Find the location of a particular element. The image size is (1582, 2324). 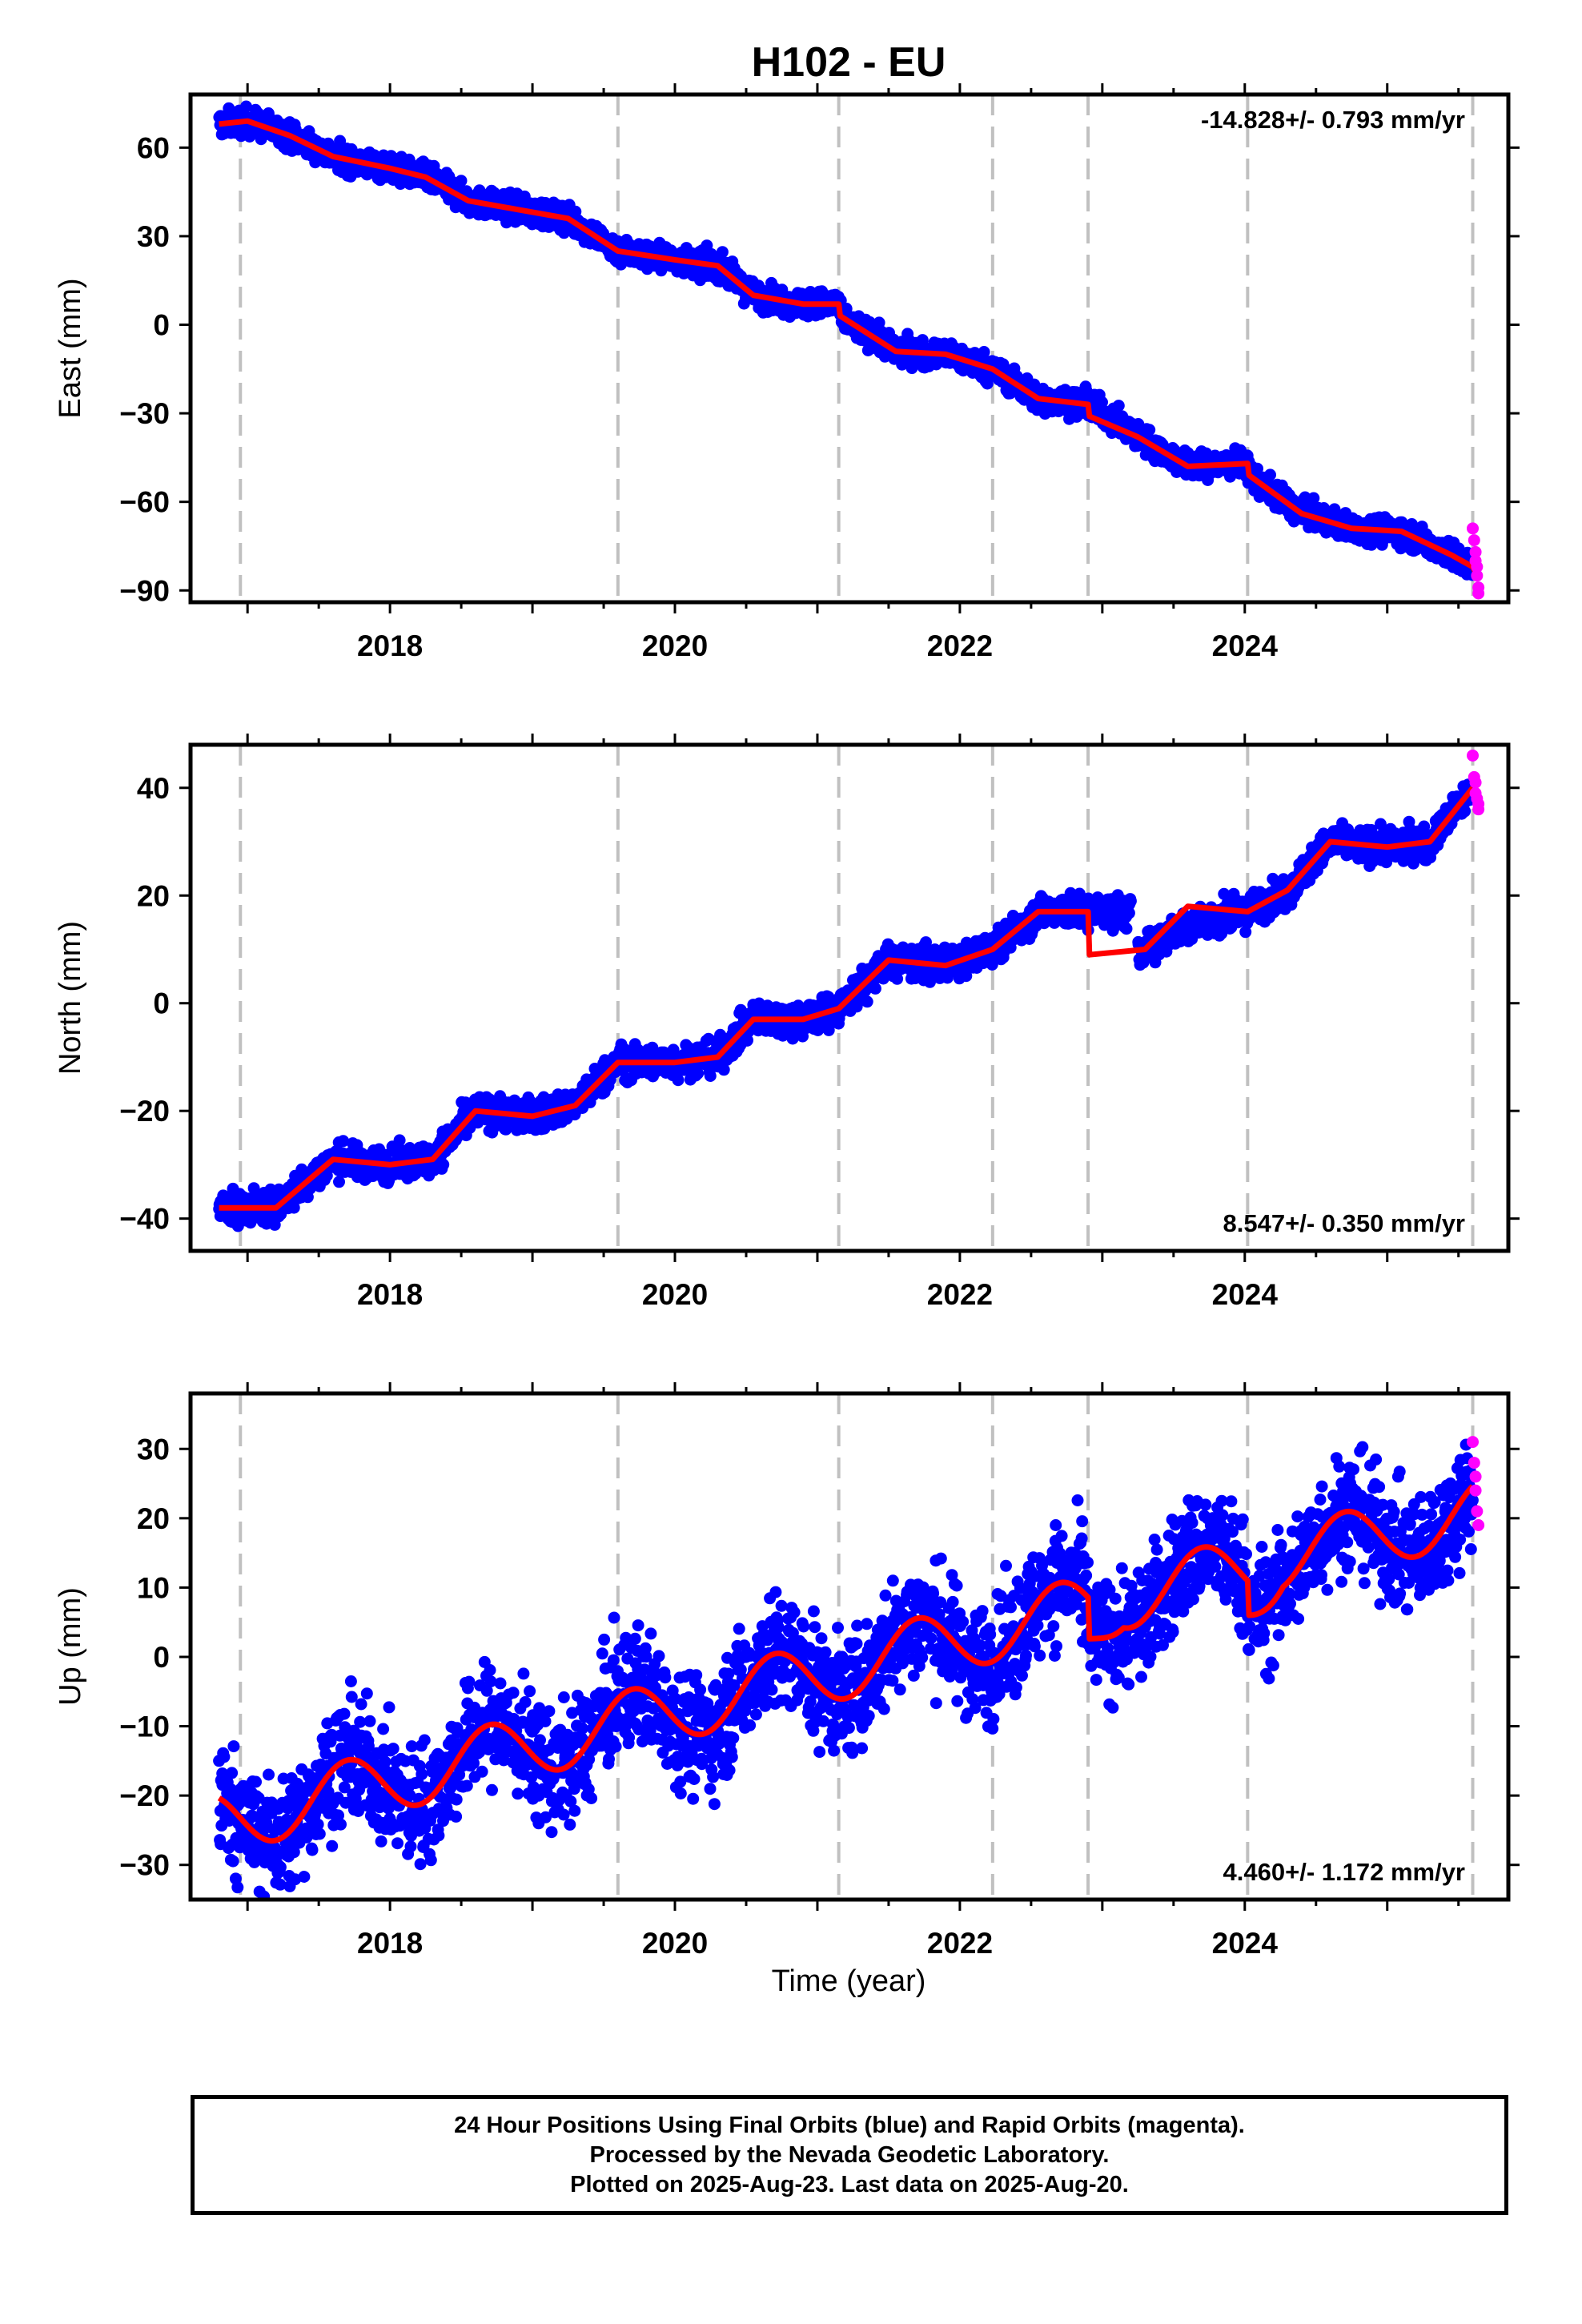

x-tick-label: 2024 is located at coordinates (1246, 645).